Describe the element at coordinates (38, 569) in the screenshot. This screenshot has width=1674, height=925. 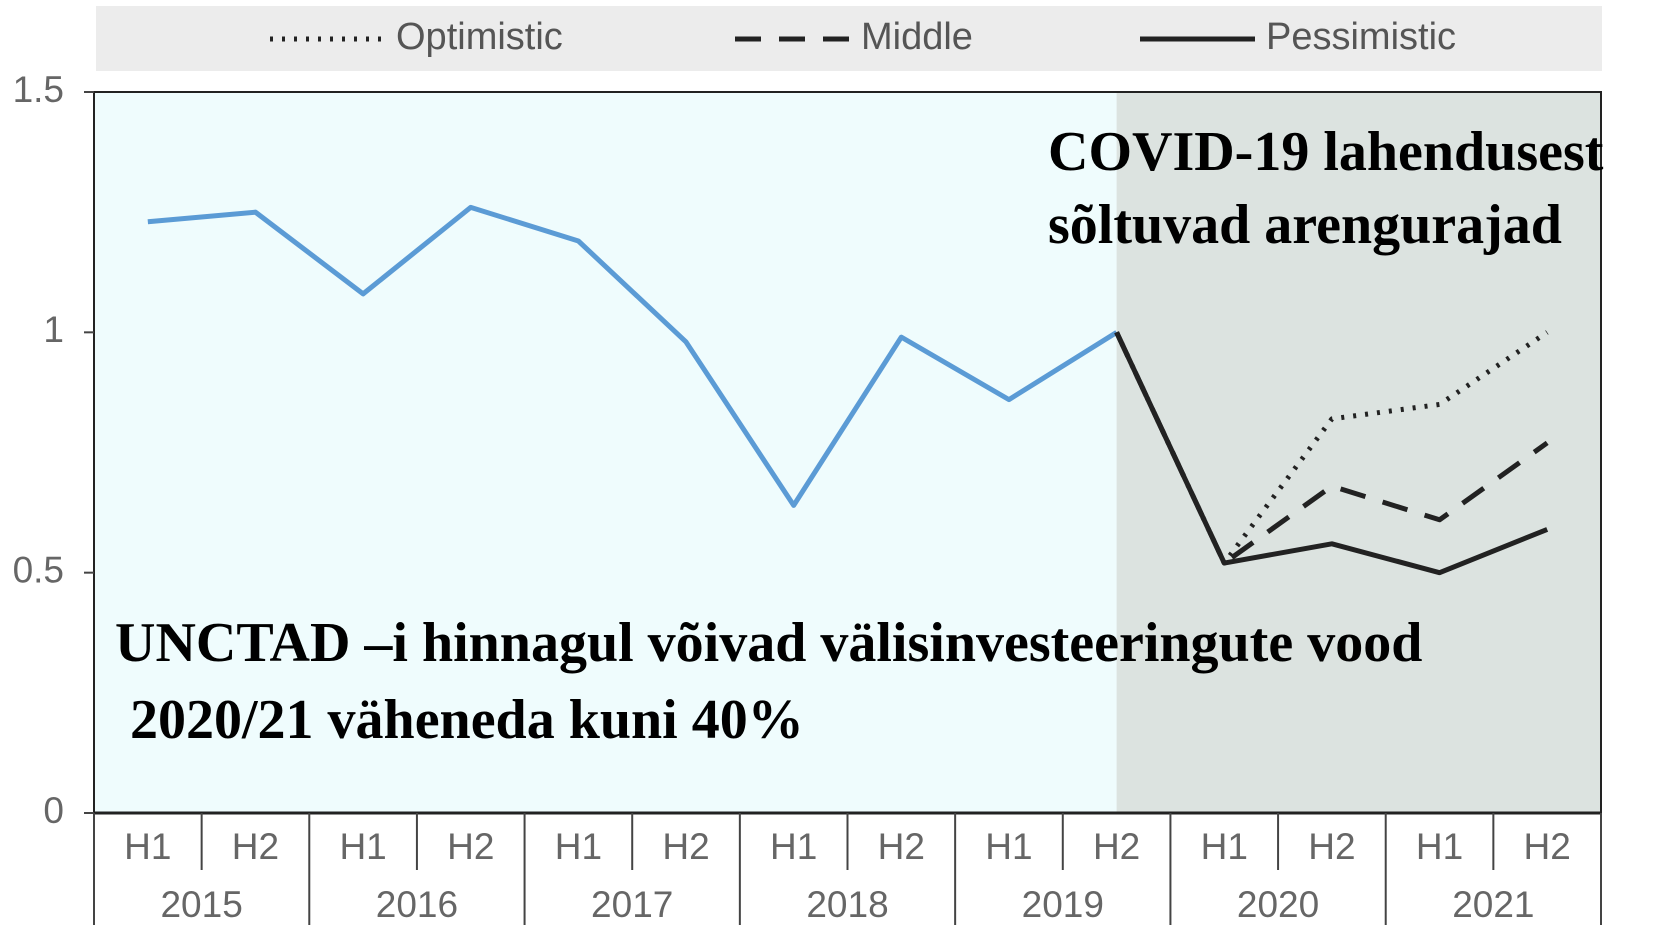
I see `y-tick-label: 0.5` at that location.